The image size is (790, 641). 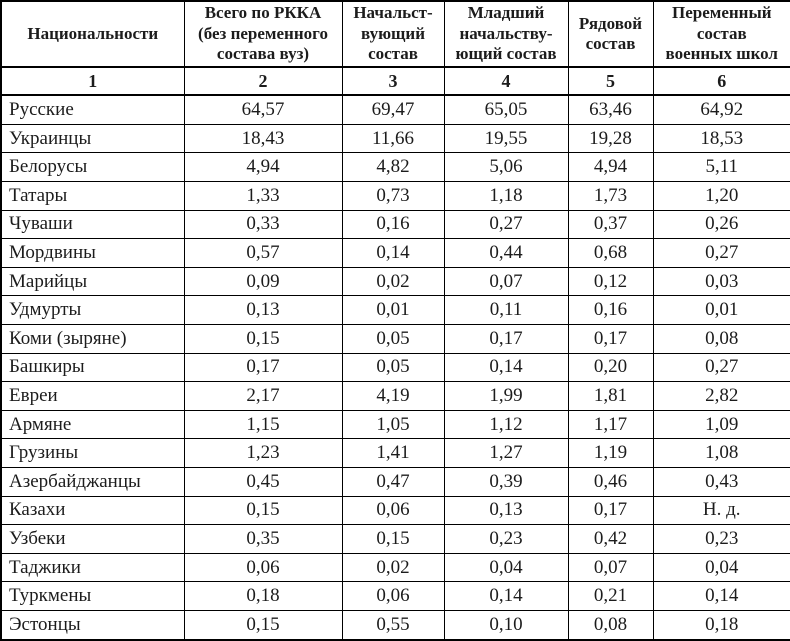 I want to click on value-cell: 0,20, so click(x=610, y=367).